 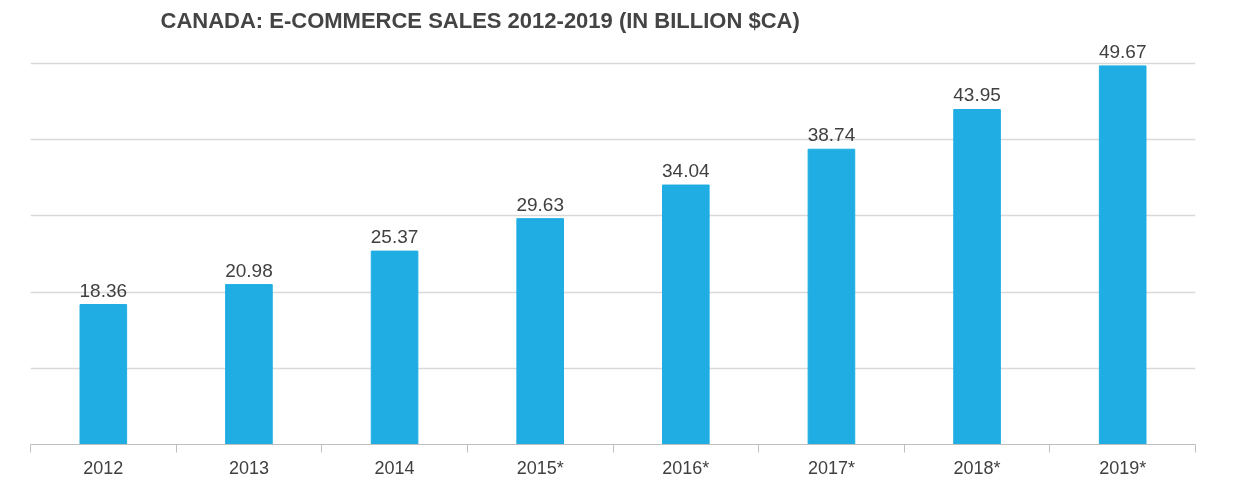 What do you see at coordinates (977, 95) in the screenshot?
I see `data-label: 43.95` at bounding box center [977, 95].